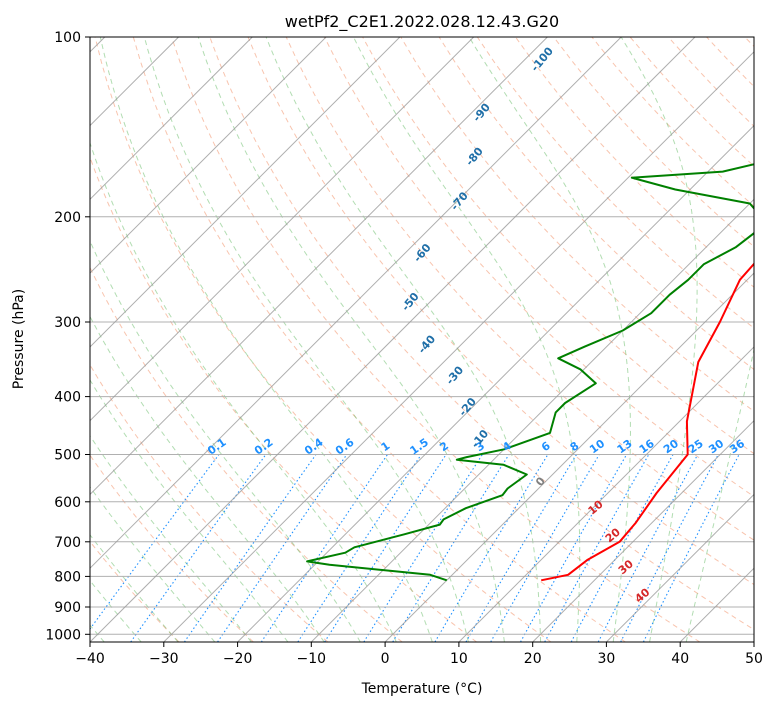 Image resolution: width=775 pixels, height=708 pixels. Describe the element at coordinates (606, 659) in the screenshot. I see `x-tick-label: 30` at that location.